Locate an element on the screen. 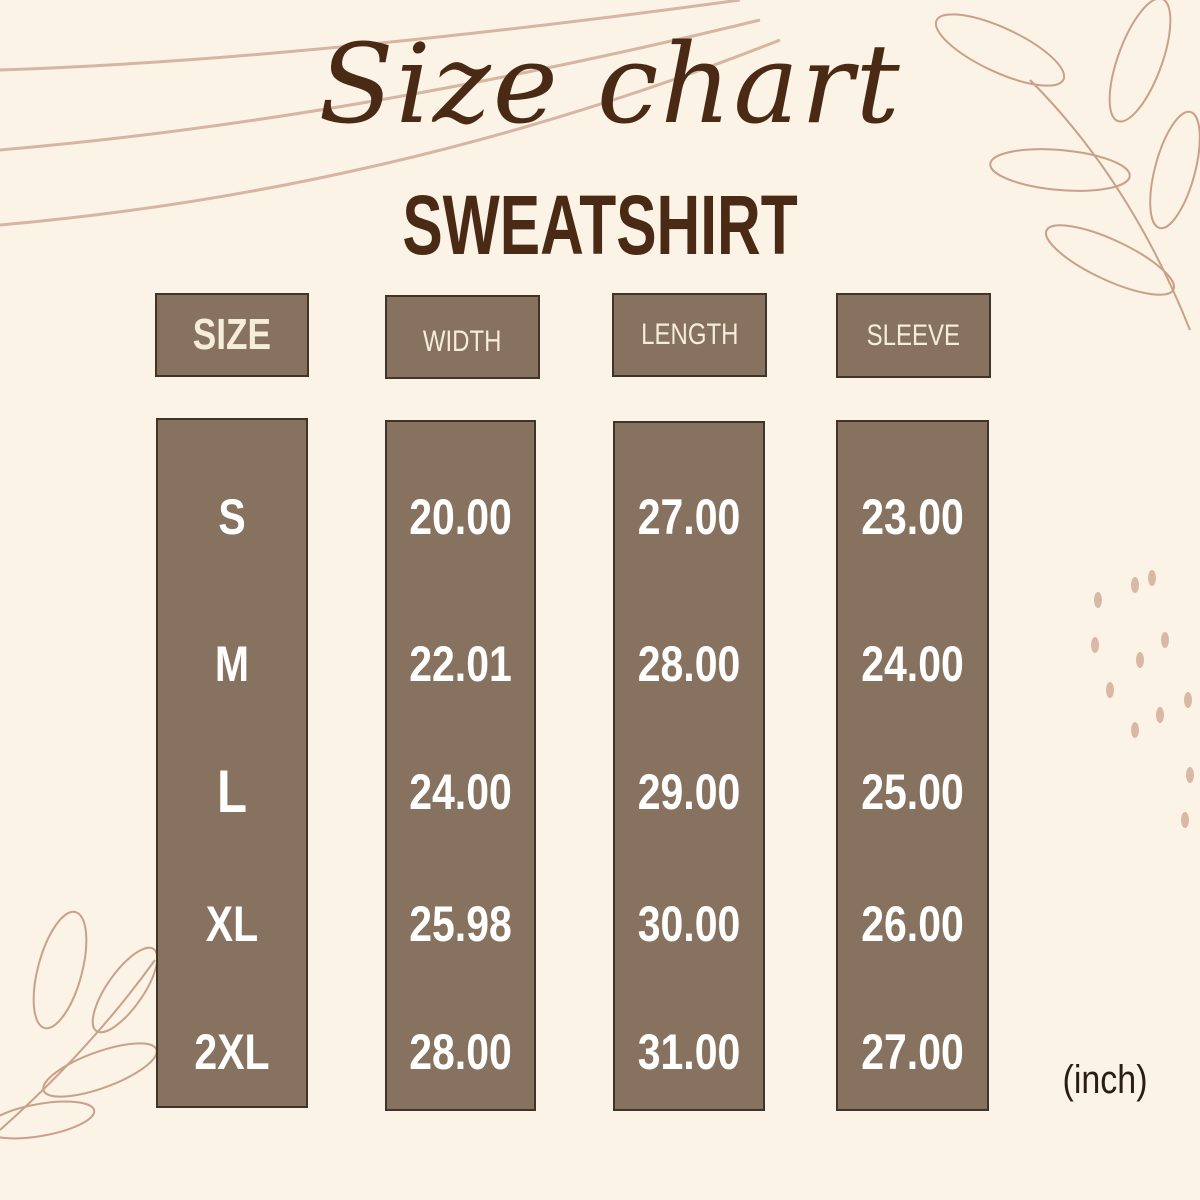 This screenshot has width=1200, height=1200. header-label: SLEEVE is located at coordinates (913, 335).